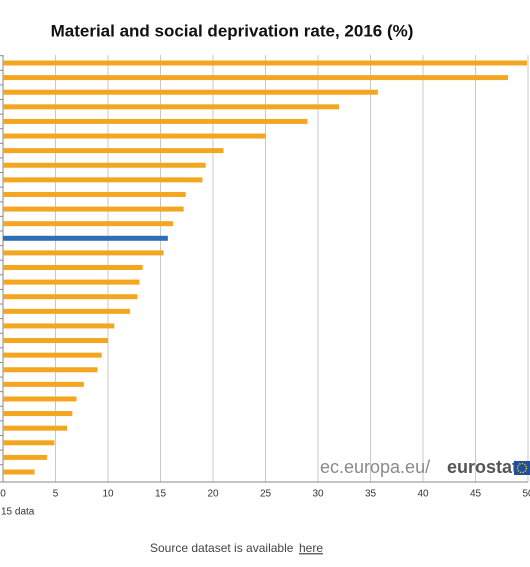  I want to click on x-tick-label: 10, so click(108, 494).